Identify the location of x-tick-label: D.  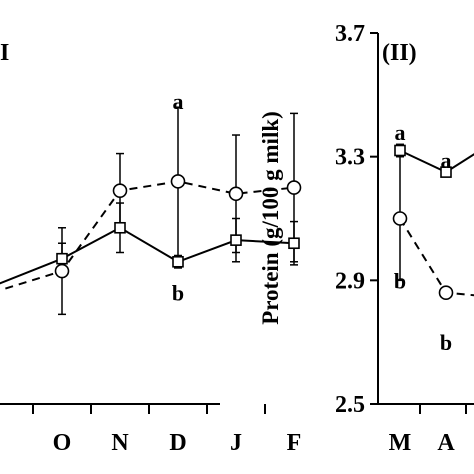
(177, 443).